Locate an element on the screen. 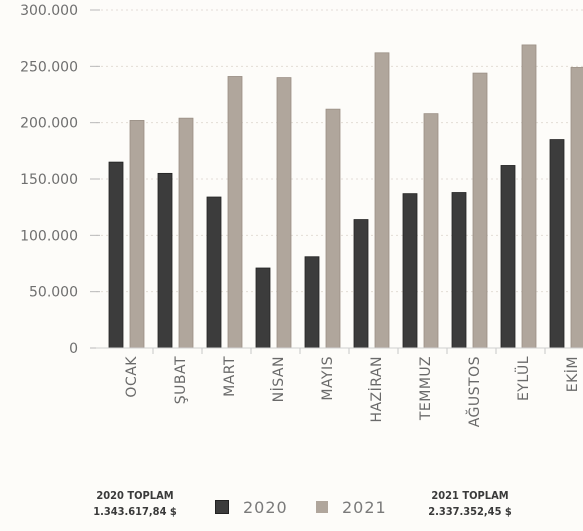 The height and width of the screenshot is (531, 583). legend-label-2020: 2020 is located at coordinates (265, 507).